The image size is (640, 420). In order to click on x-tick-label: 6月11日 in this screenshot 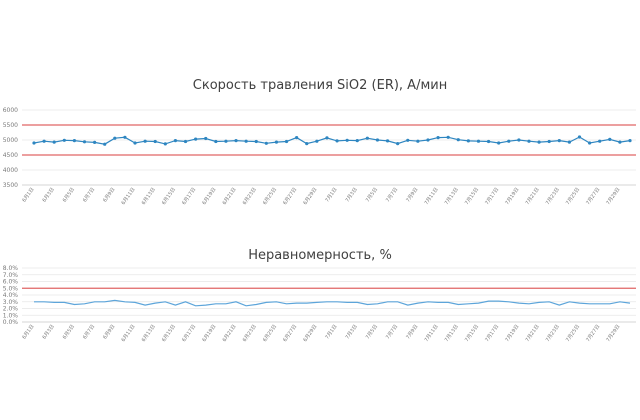, I will do `click(129, 196)`.